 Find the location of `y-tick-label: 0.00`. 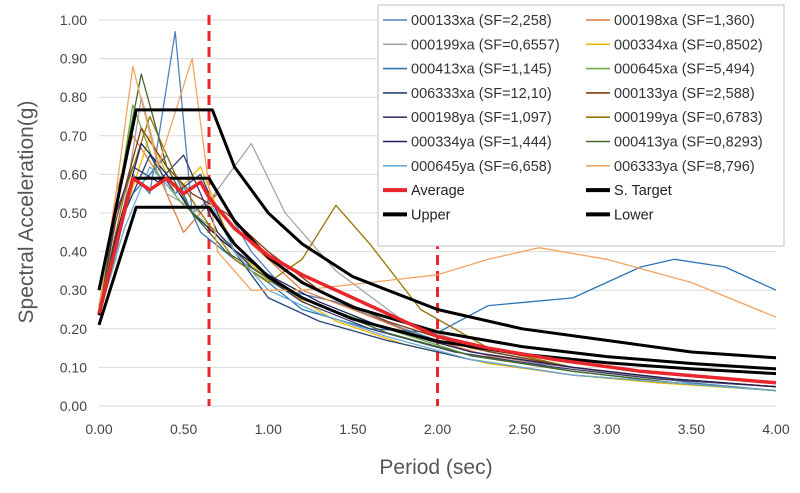

y-tick-label: 0.00 is located at coordinates (73, 406).